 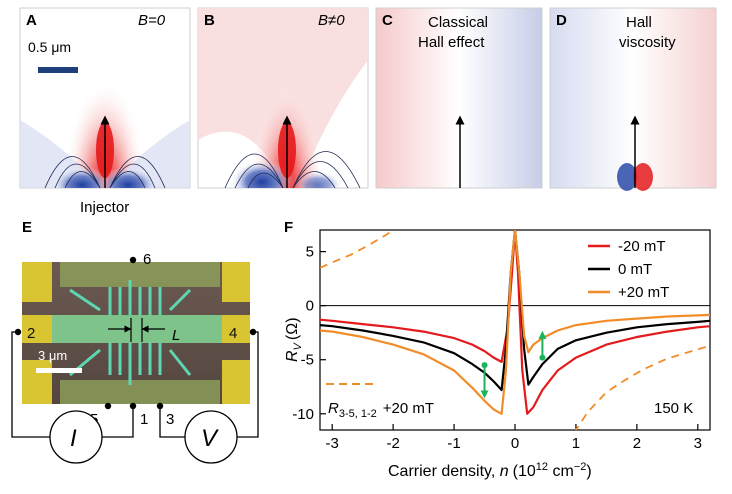 I want to click on temperature-label: 150 K, so click(x=673, y=408).